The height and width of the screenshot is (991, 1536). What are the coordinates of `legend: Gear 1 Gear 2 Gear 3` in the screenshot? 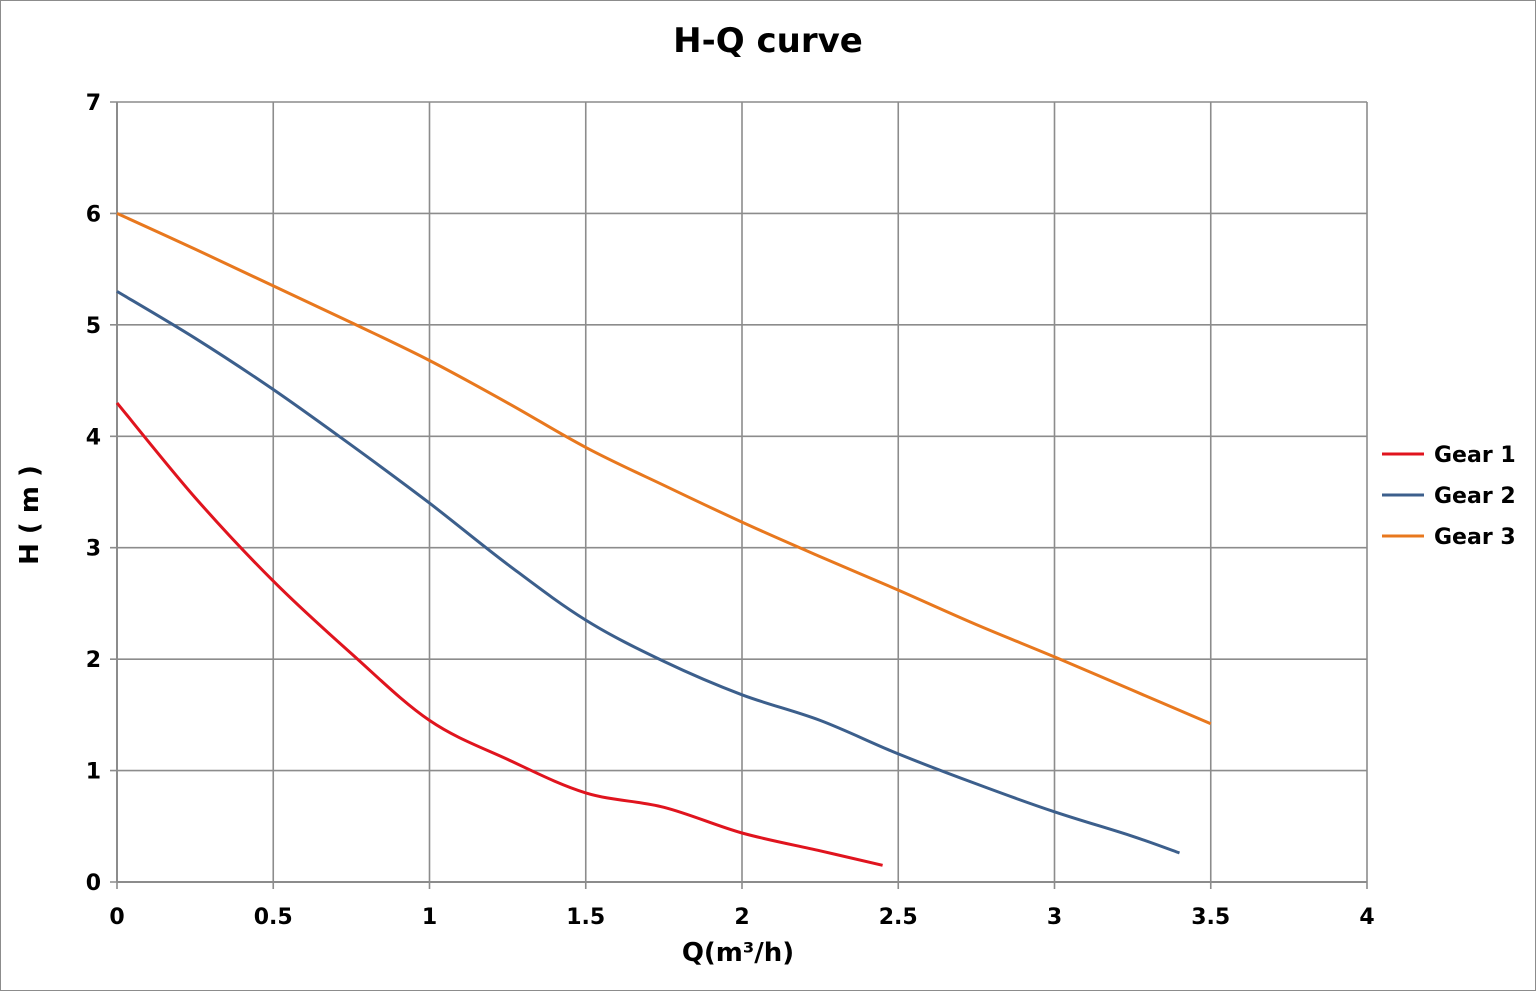 It's located at (1449, 496).